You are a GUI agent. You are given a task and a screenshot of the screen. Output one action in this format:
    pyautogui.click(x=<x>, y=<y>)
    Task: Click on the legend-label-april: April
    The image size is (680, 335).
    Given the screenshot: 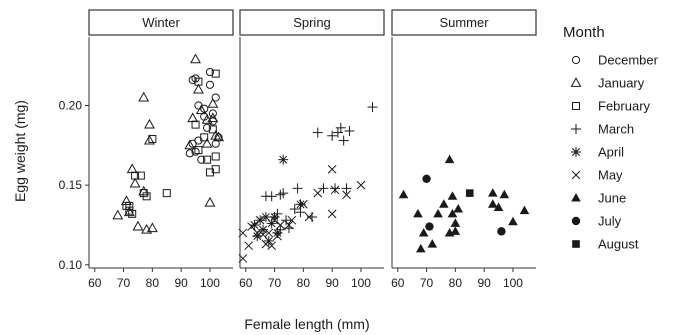 What is the action you would take?
    pyautogui.click(x=611, y=152)
    